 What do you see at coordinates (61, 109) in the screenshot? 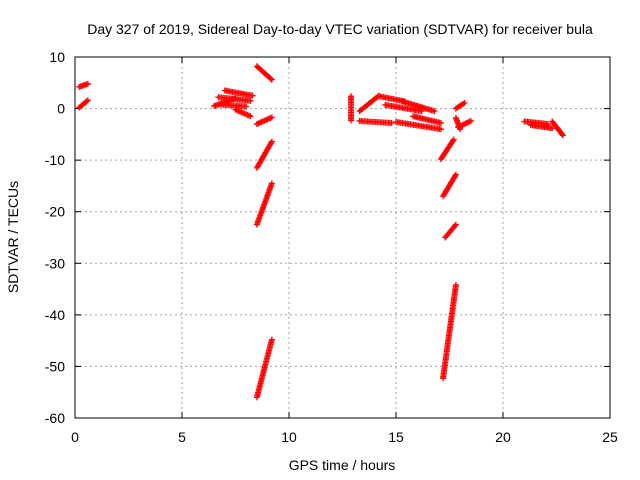
I see `y-tick-label: 0` at bounding box center [61, 109].